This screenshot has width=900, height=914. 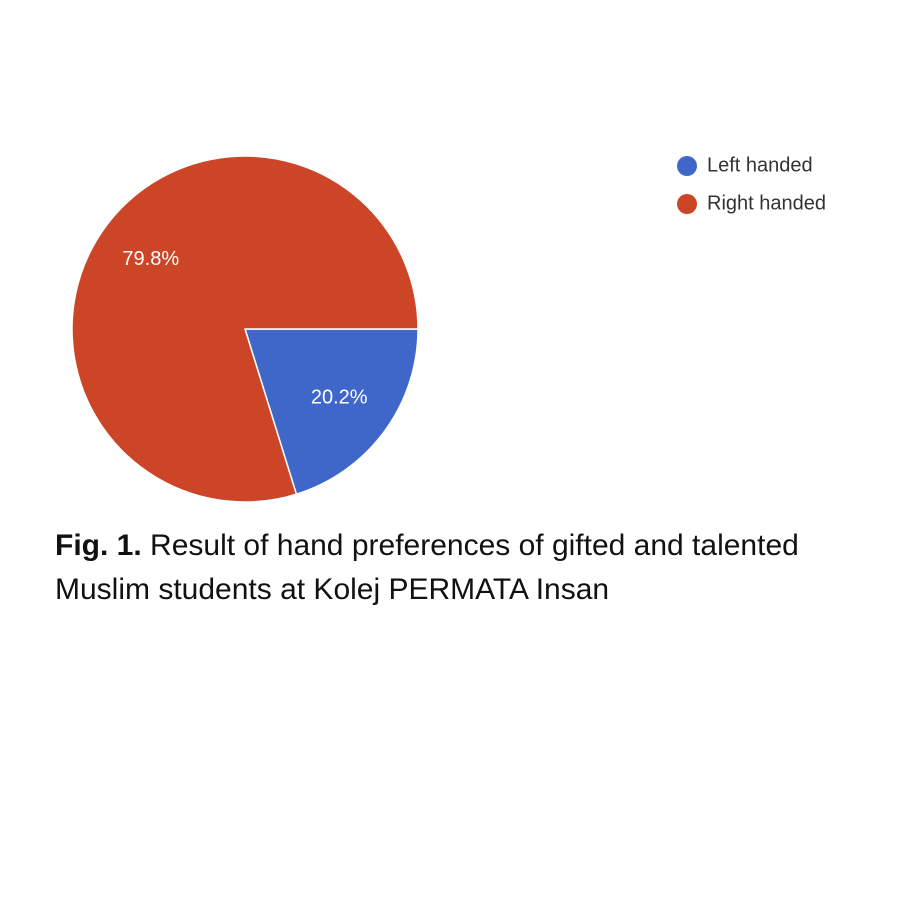 I want to click on legend-label: Right handed, so click(x=766, y=203).